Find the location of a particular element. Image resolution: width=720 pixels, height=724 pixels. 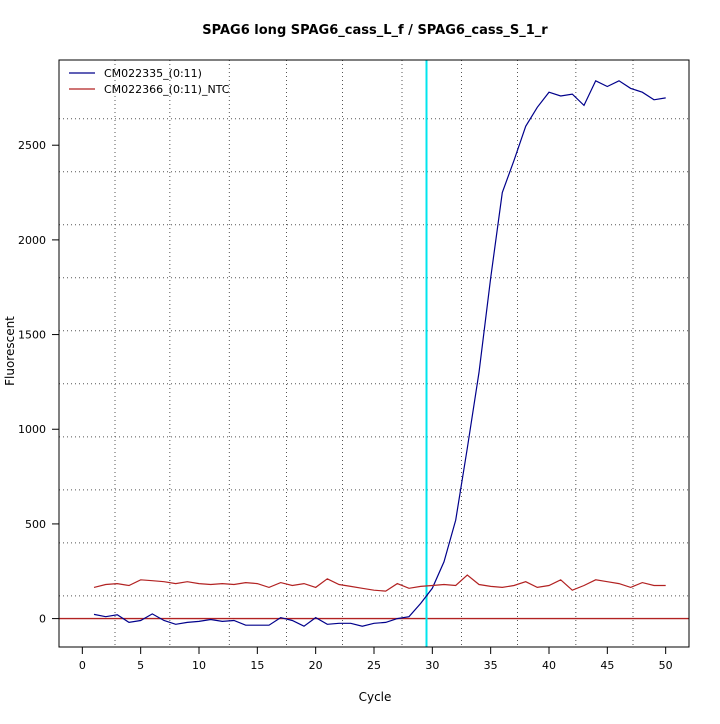

legend-label-2: CM022366_(0:11)_NTC is located at coordinates (167, 89).